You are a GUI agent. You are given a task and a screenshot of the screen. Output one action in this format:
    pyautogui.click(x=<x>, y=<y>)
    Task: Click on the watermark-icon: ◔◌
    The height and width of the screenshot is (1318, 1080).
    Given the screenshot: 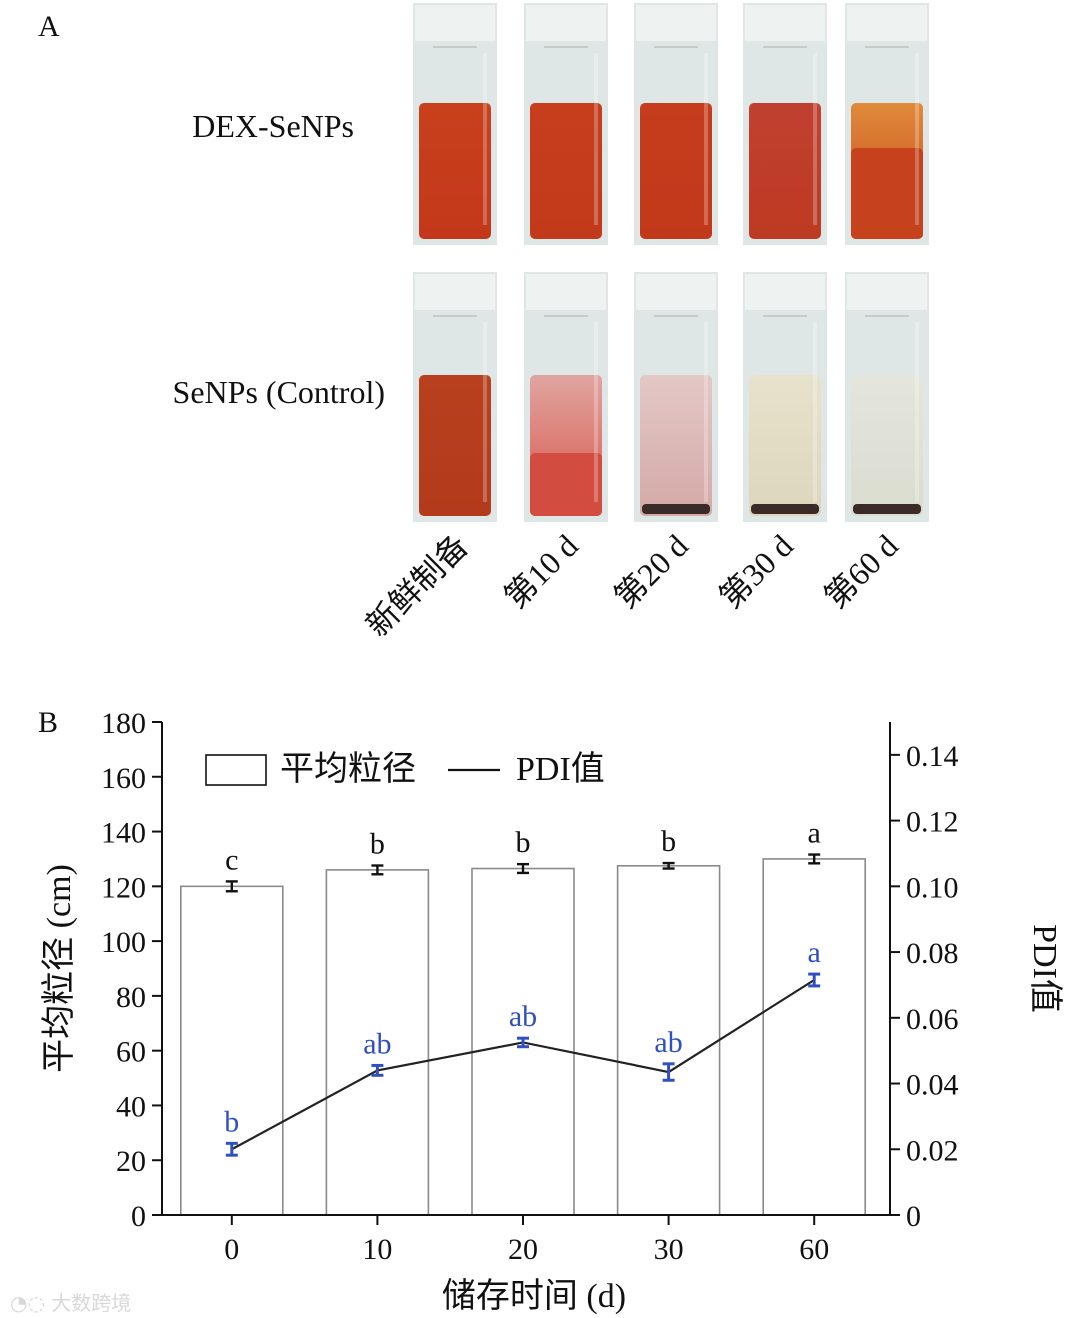 What is the action you would take?
    pyautogui.click(x=31, y=1303)
    